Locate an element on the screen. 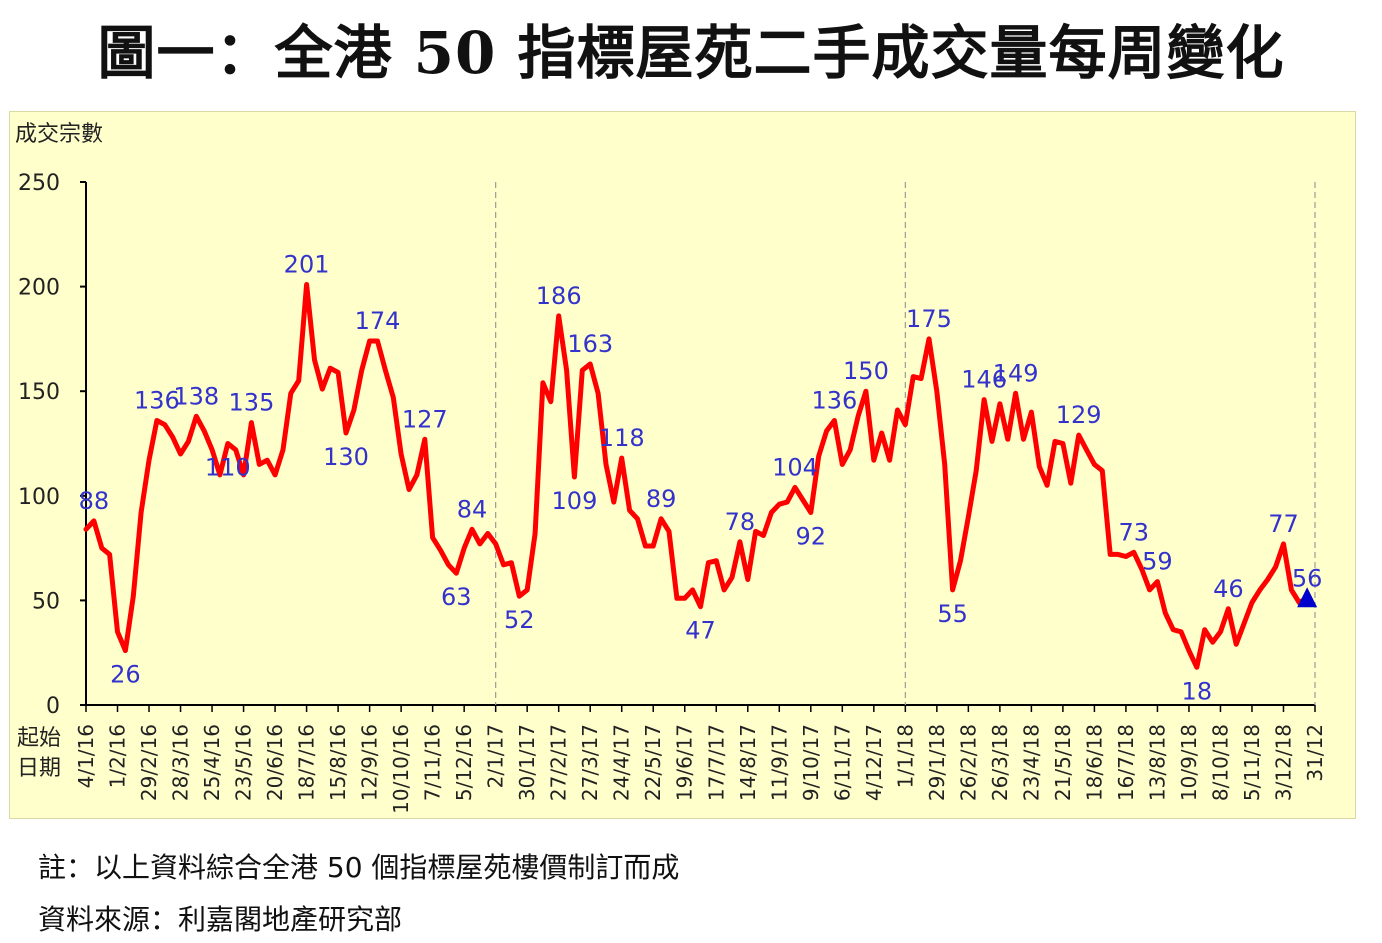 The width and height of the screenshot is (1382, 943). data-label: 129 is located at coordinates (1079, 415).